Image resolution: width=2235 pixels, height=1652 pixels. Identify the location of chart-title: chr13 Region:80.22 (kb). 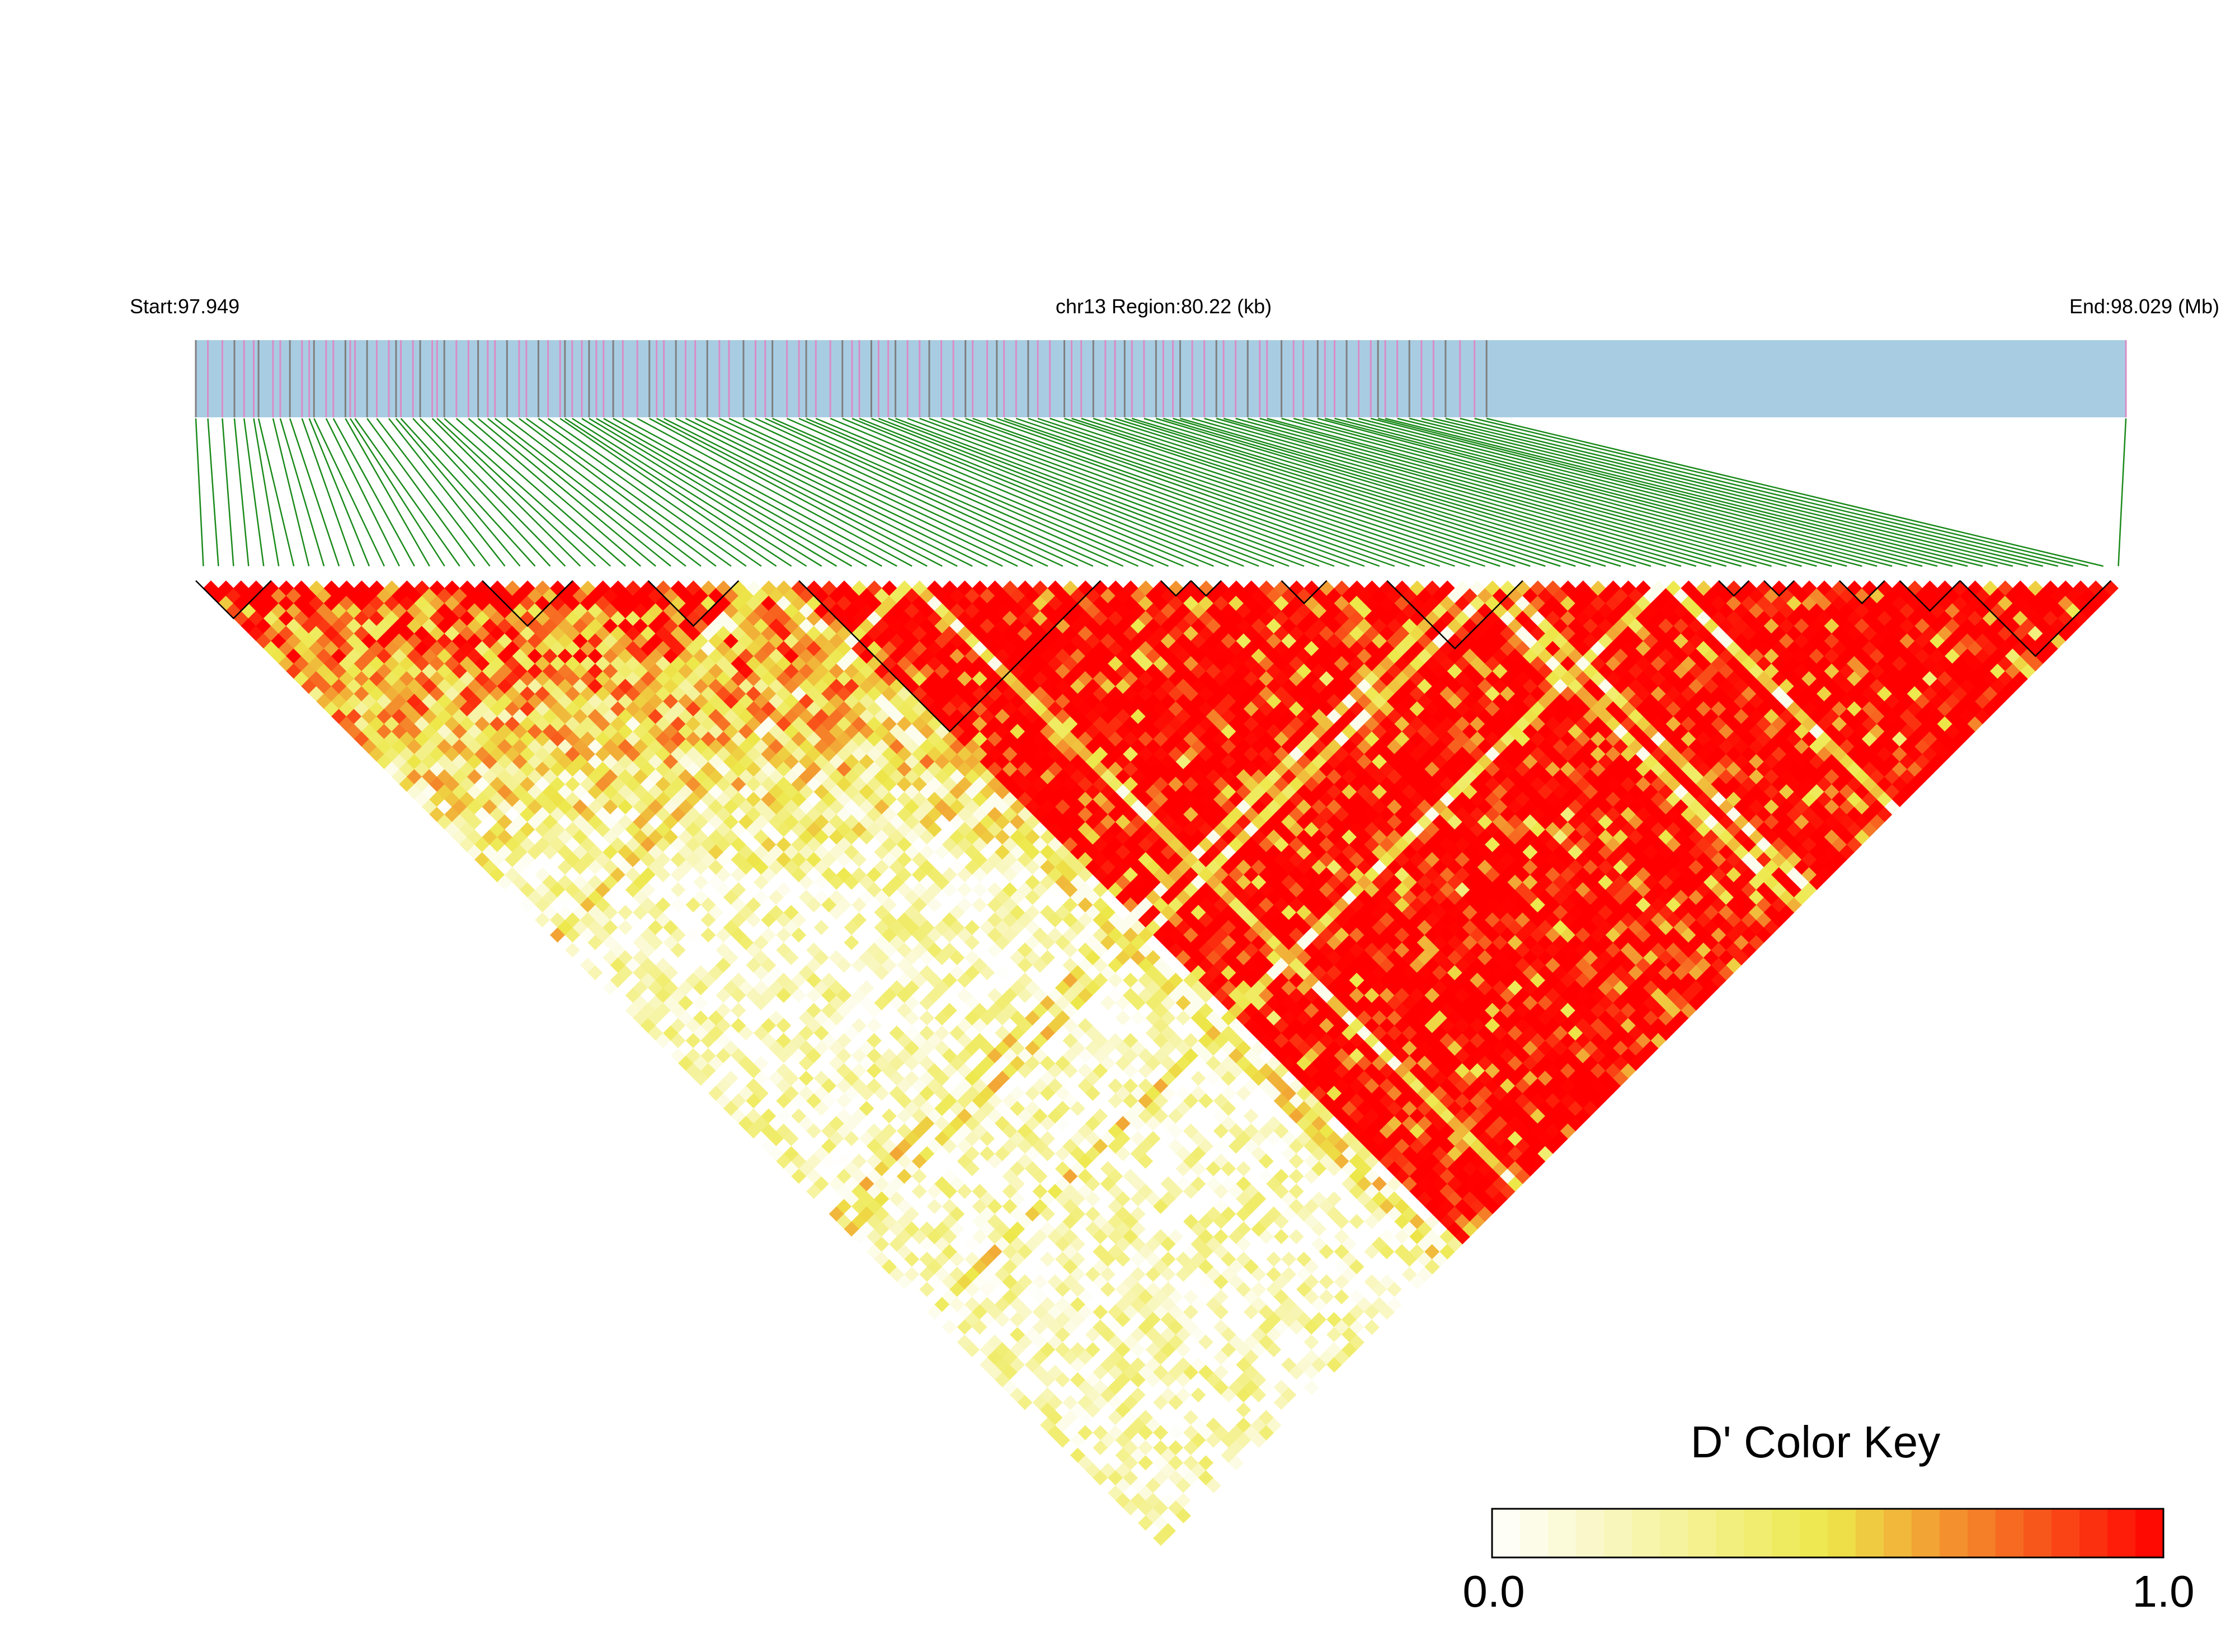
(1164, 306).